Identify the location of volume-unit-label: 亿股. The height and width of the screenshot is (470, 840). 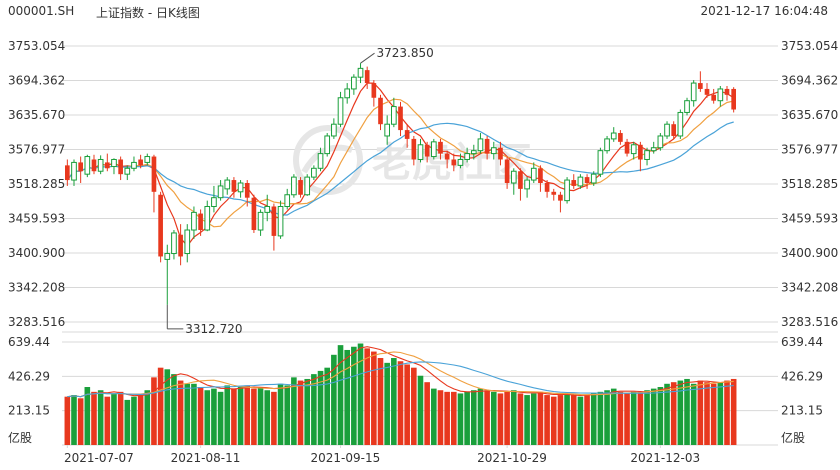
(20, 437).